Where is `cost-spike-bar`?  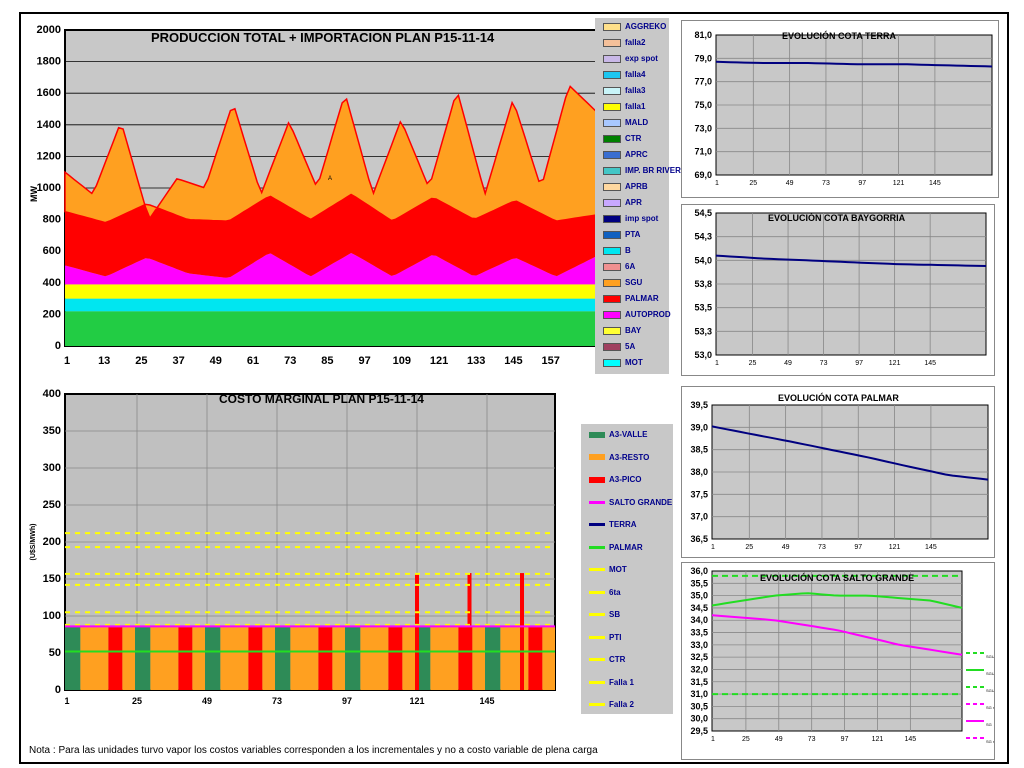 cost-spike-bar is located at coordinates (522, 631).